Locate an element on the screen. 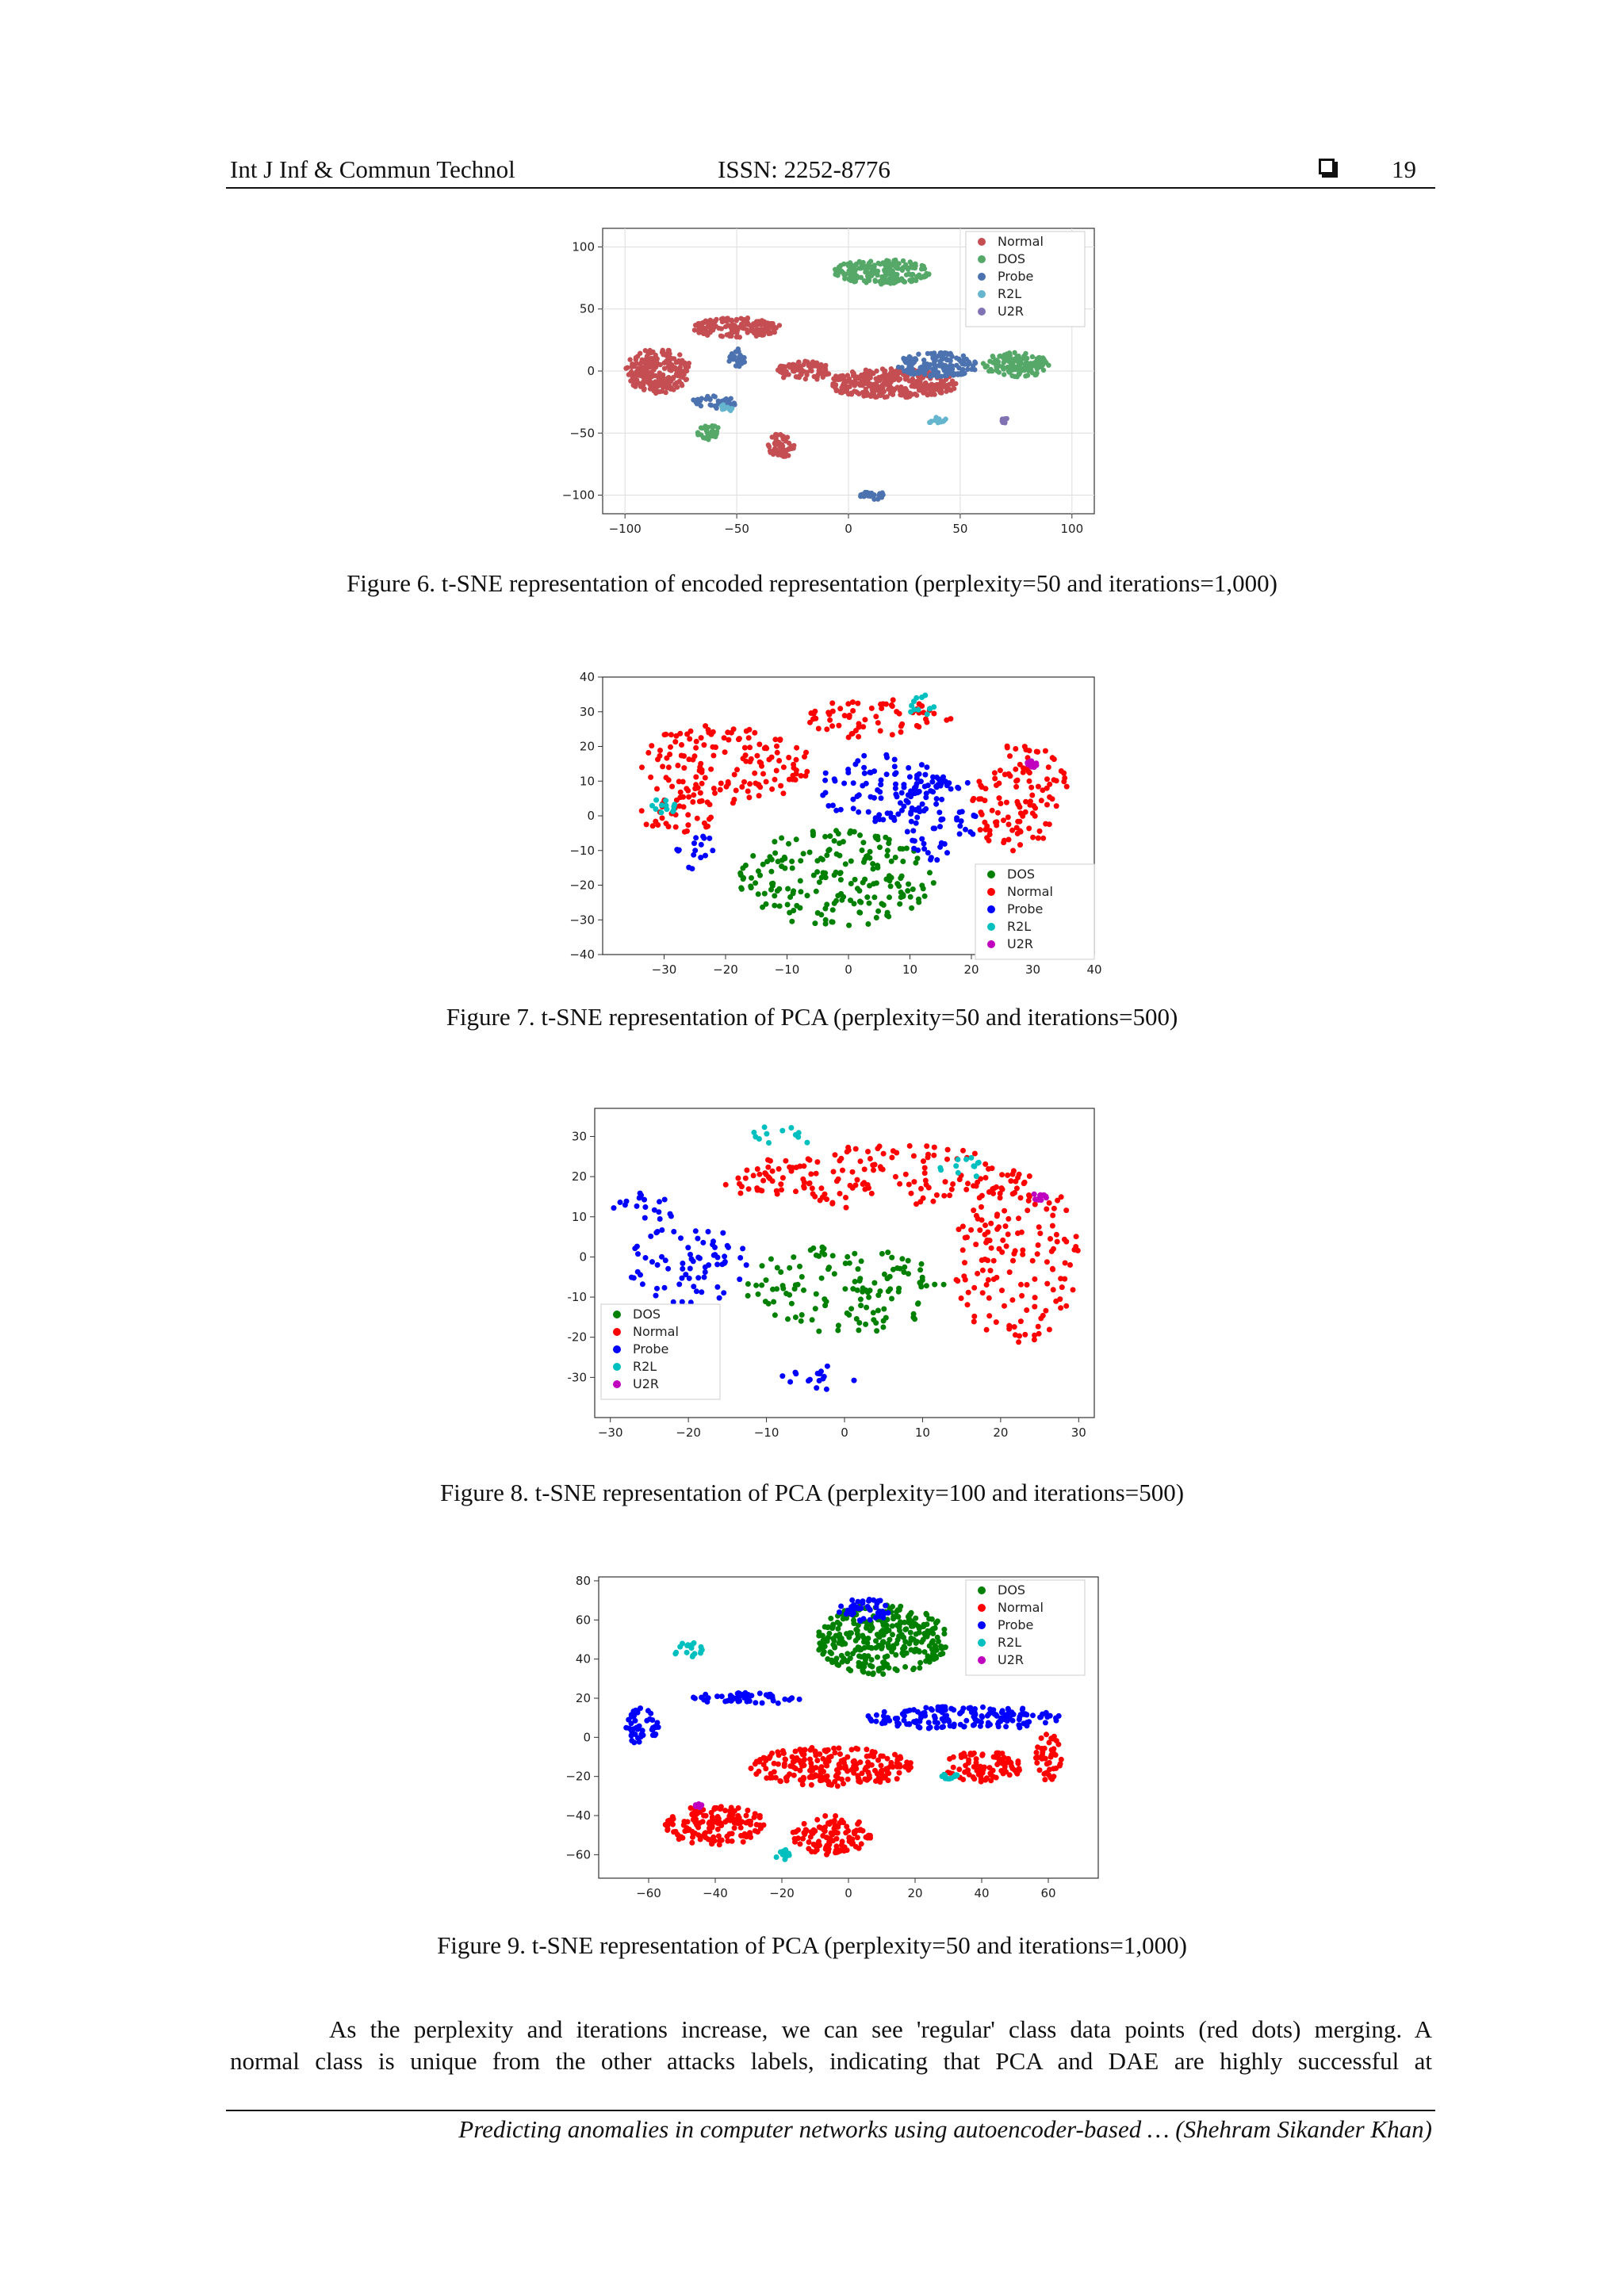 The width and height of the screenshot is (1624, 2296). legend-marker is located at coordinates (991, 892).